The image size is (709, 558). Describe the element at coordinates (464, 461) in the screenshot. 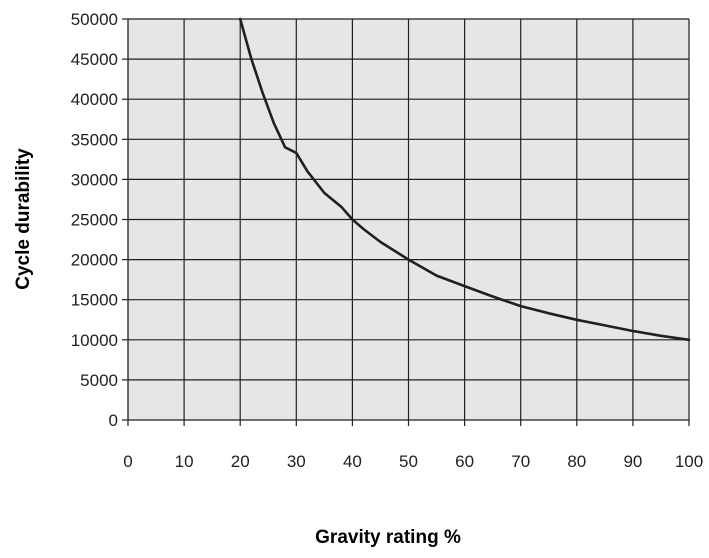

I see `x-tick-label: 60` at that location.